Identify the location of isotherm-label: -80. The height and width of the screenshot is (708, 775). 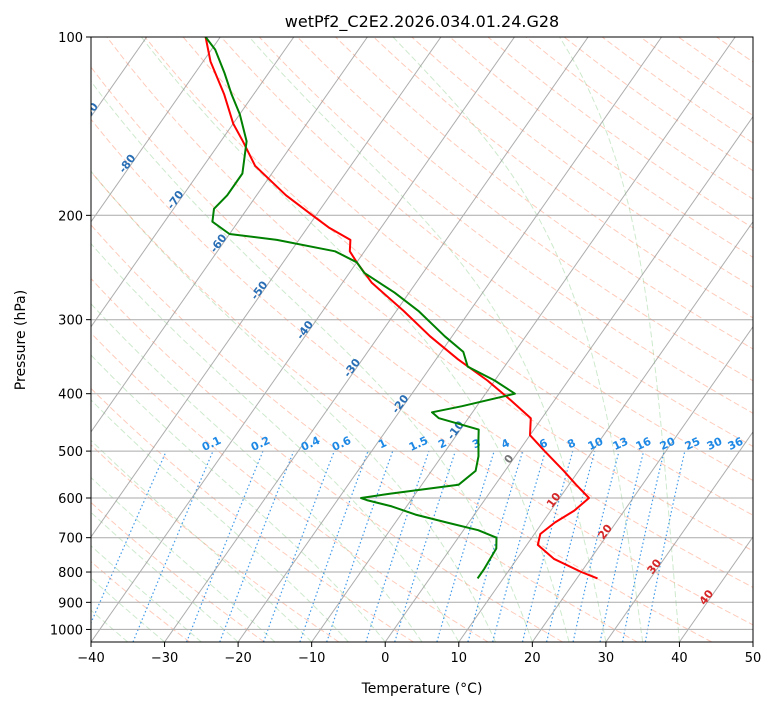
(127, 164).